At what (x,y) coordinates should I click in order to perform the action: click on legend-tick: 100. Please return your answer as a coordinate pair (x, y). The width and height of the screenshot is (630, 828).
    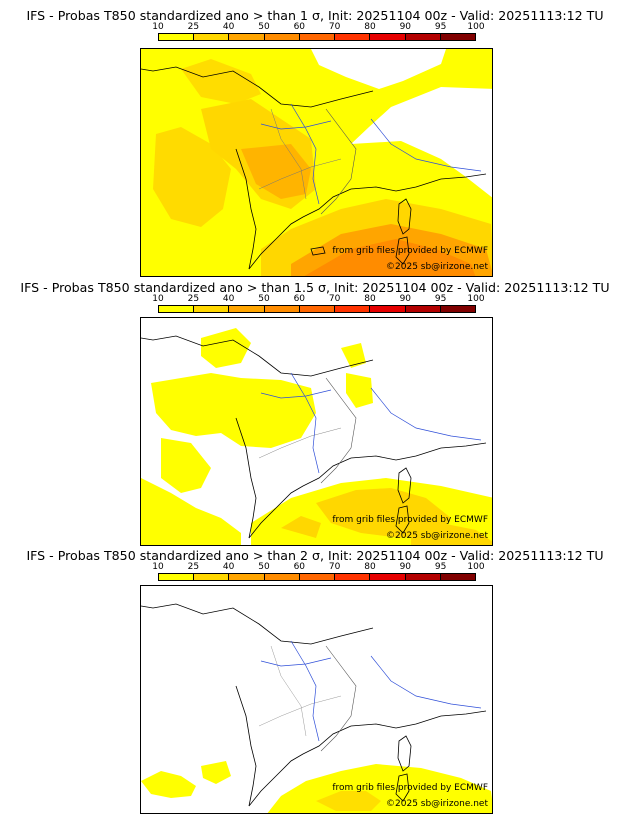
    Looking at the image, I should click on (476, 567).